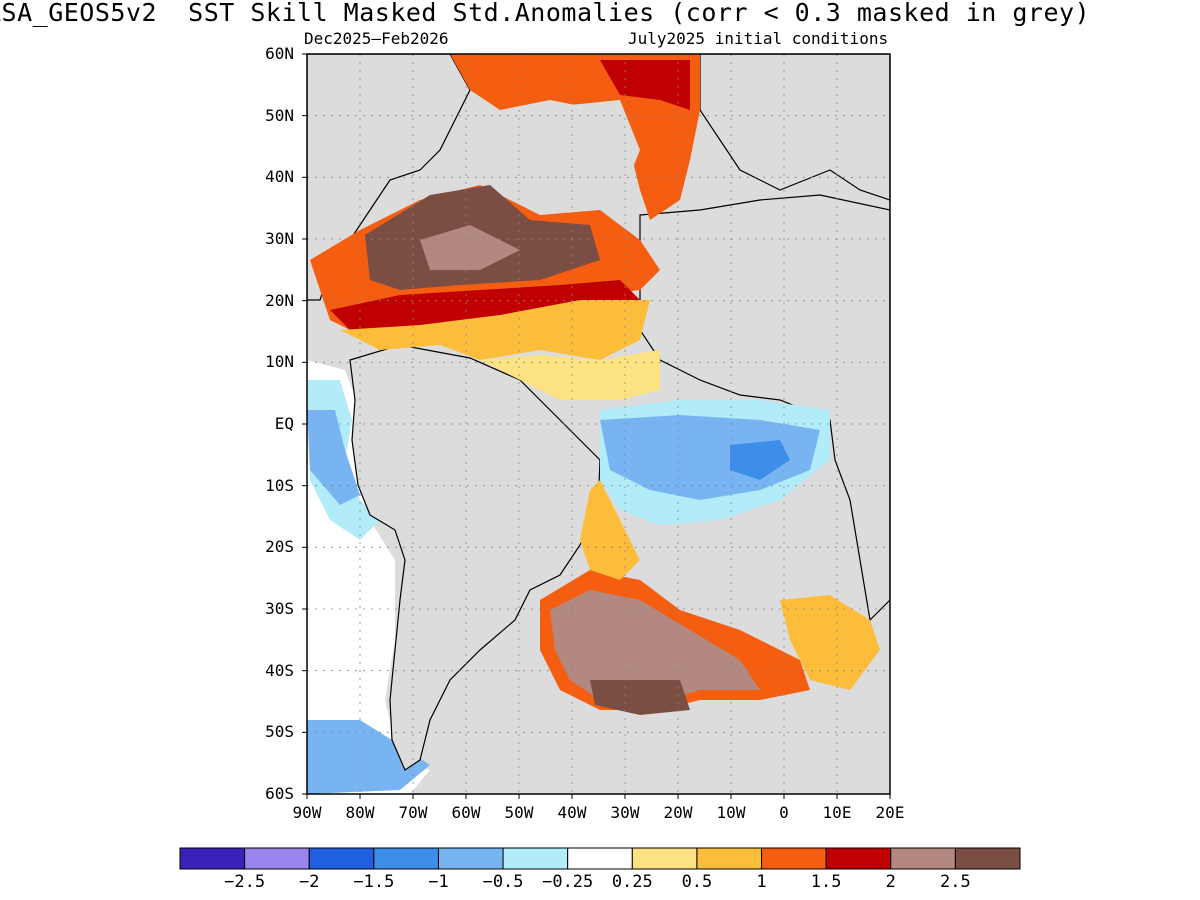 The width and height of the screenshot is (1200, 900). Describe the element at coordinates (655, 647) in the screenshot. I see `south-atlantic-brown` at that location.